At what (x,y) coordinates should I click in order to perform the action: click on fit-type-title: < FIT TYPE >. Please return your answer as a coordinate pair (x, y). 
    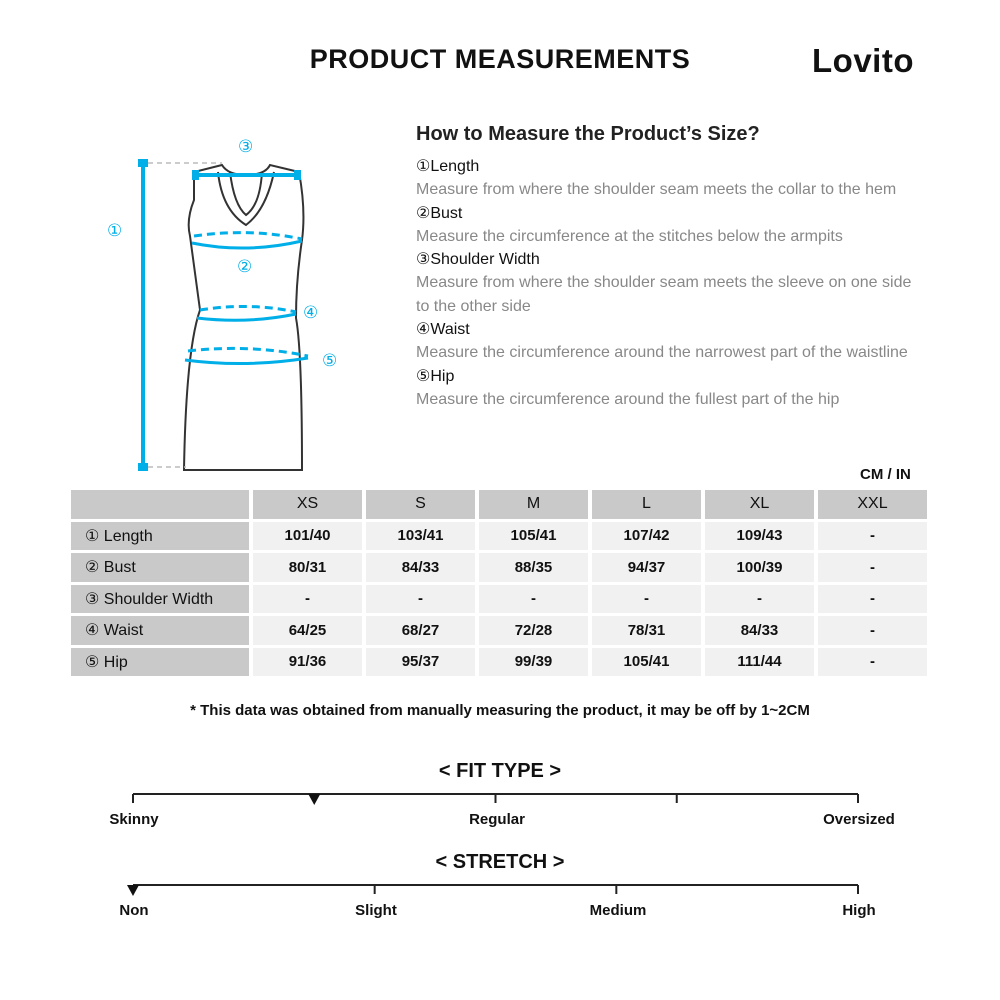
    Looking at the image, I should click on (500, 771).